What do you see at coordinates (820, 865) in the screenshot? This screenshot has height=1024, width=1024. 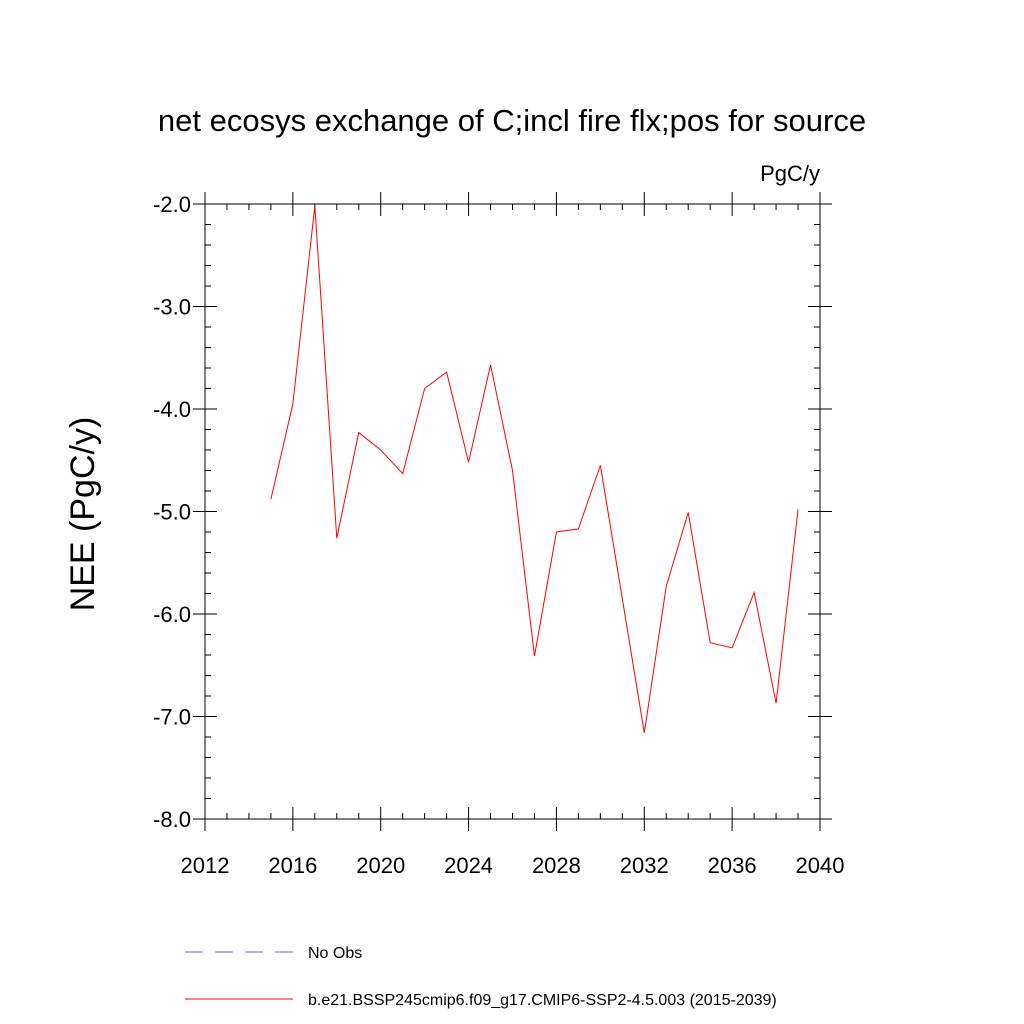 I see `x-tick-label: 2040` at bounding box center [820, 865].